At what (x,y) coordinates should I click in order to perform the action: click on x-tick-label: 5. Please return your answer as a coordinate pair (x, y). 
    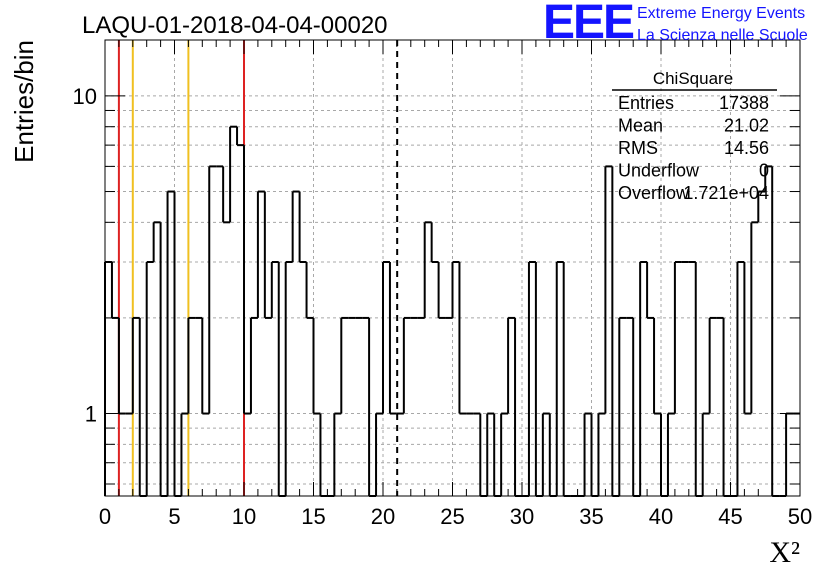
    Looking at the image, I should click on (174, 516).